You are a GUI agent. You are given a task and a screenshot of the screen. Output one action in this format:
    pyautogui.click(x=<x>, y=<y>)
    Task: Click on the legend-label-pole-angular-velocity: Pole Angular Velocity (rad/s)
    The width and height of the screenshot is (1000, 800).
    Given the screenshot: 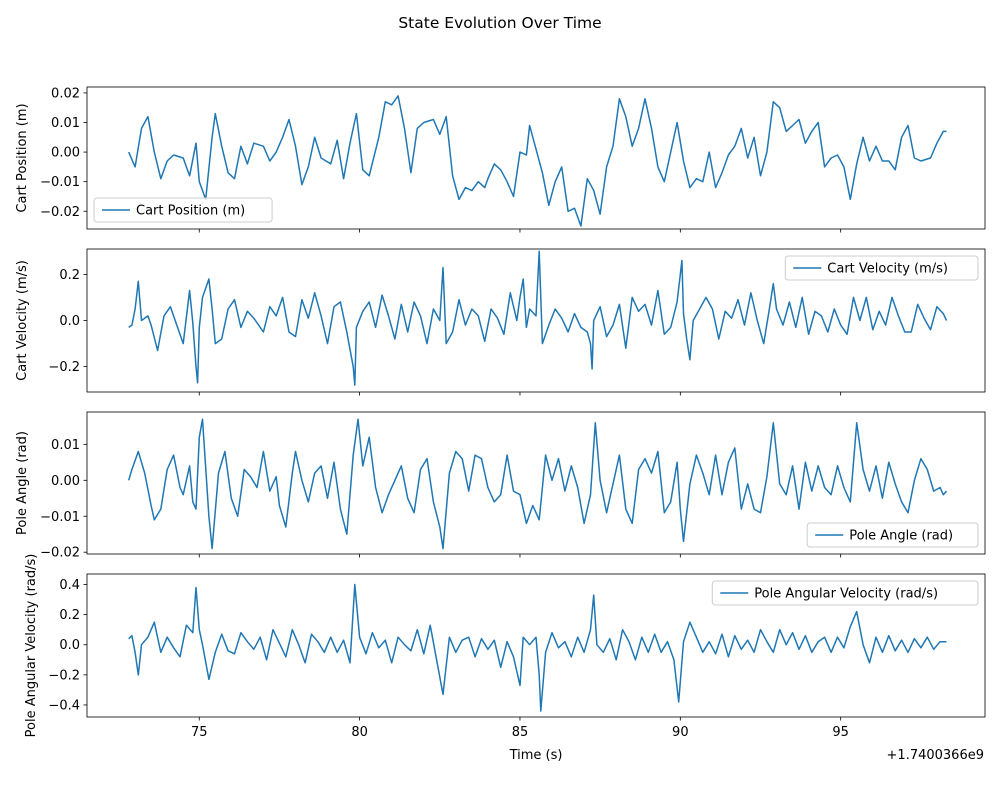 What is the action you would take?
    pyautogui.click(x=846, y=594)
    